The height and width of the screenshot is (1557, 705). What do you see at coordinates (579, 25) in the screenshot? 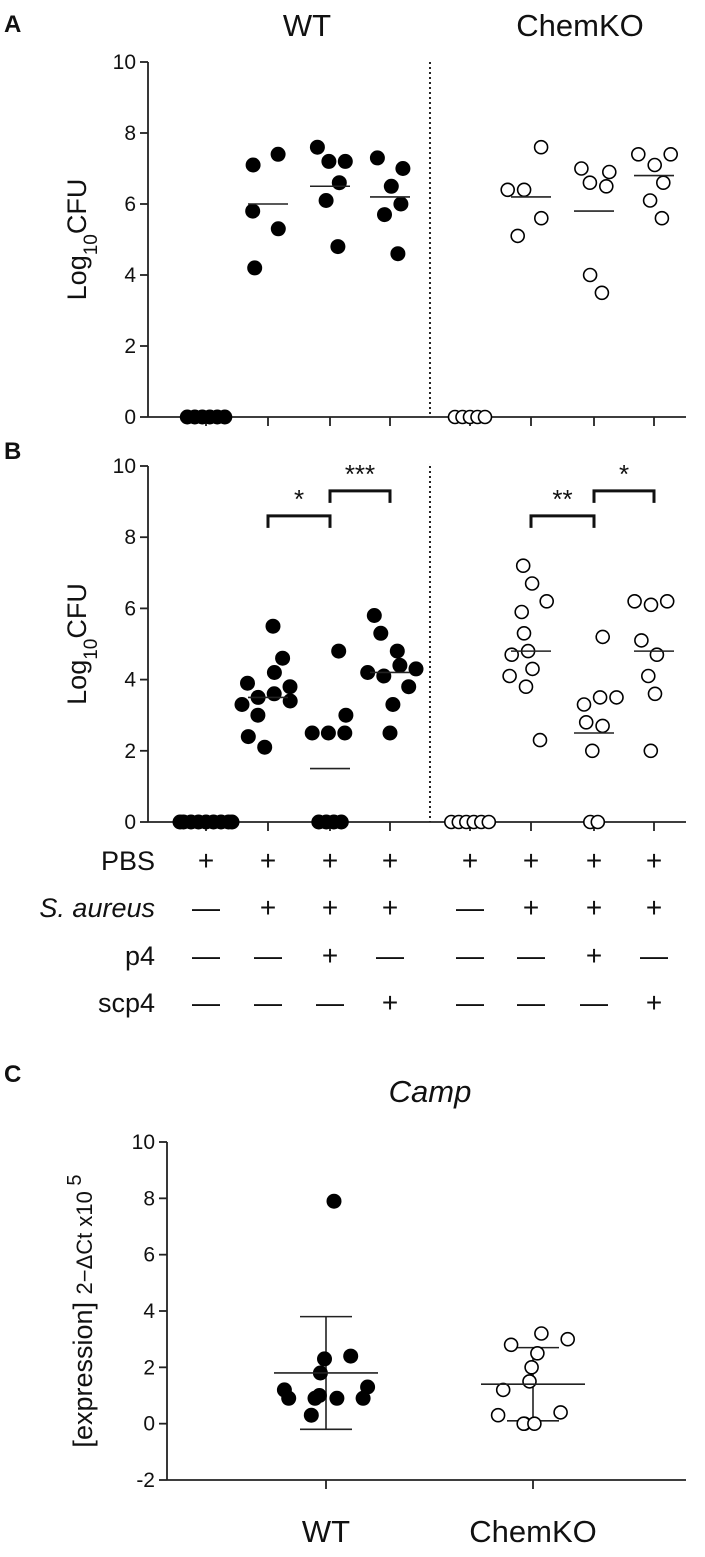
I see `chemko-group-title: ChemKO` at bounding box center [579, 25].